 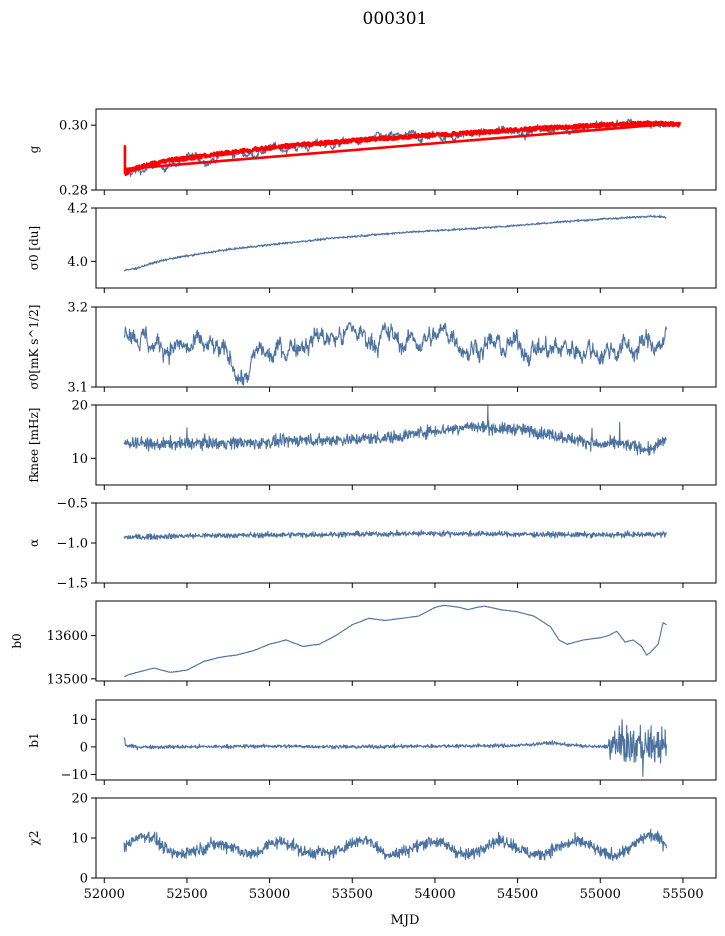 What do you see at coordinates (434, 894) in the screenshot?
I see `x-tick-label: 54000` at bounding box center [434, 894].